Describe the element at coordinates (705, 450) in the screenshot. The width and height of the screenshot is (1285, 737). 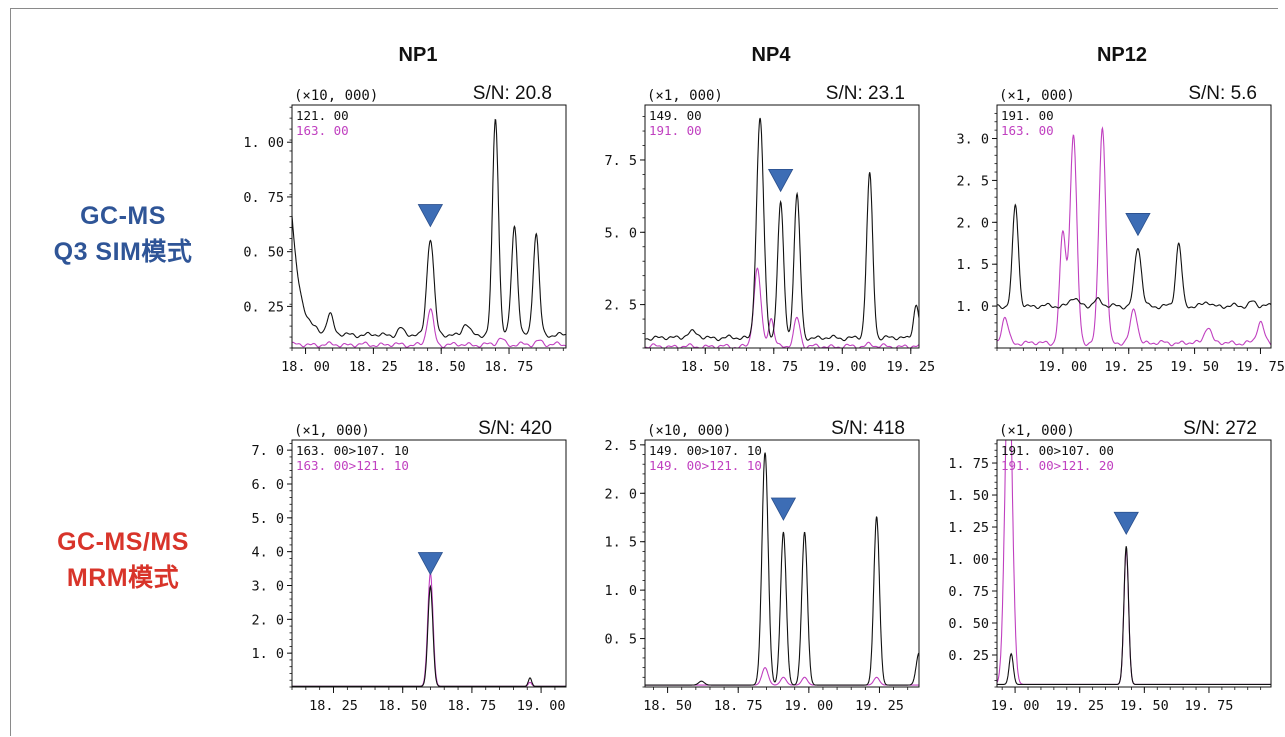
I see `legend-ion-label: 149. 00>107. 10` at that location.